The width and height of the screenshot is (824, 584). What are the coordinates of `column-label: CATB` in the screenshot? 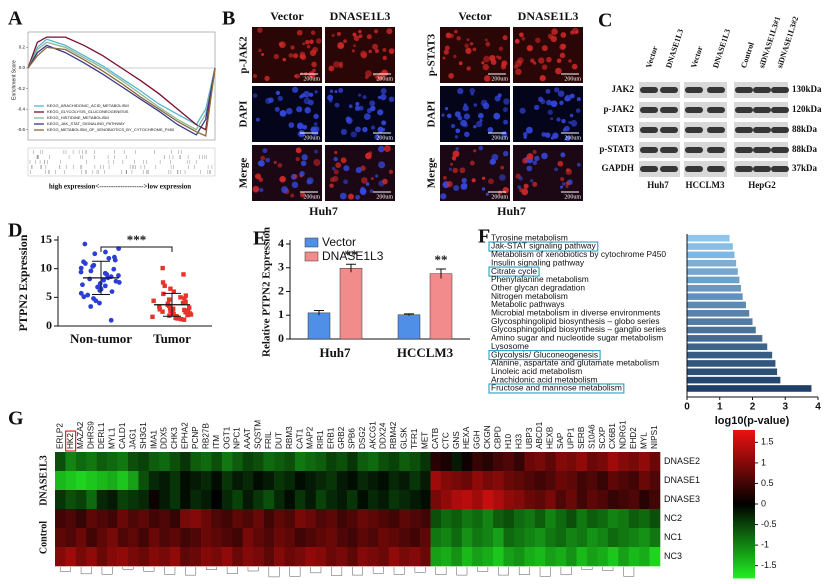 It's located at (435, 438).